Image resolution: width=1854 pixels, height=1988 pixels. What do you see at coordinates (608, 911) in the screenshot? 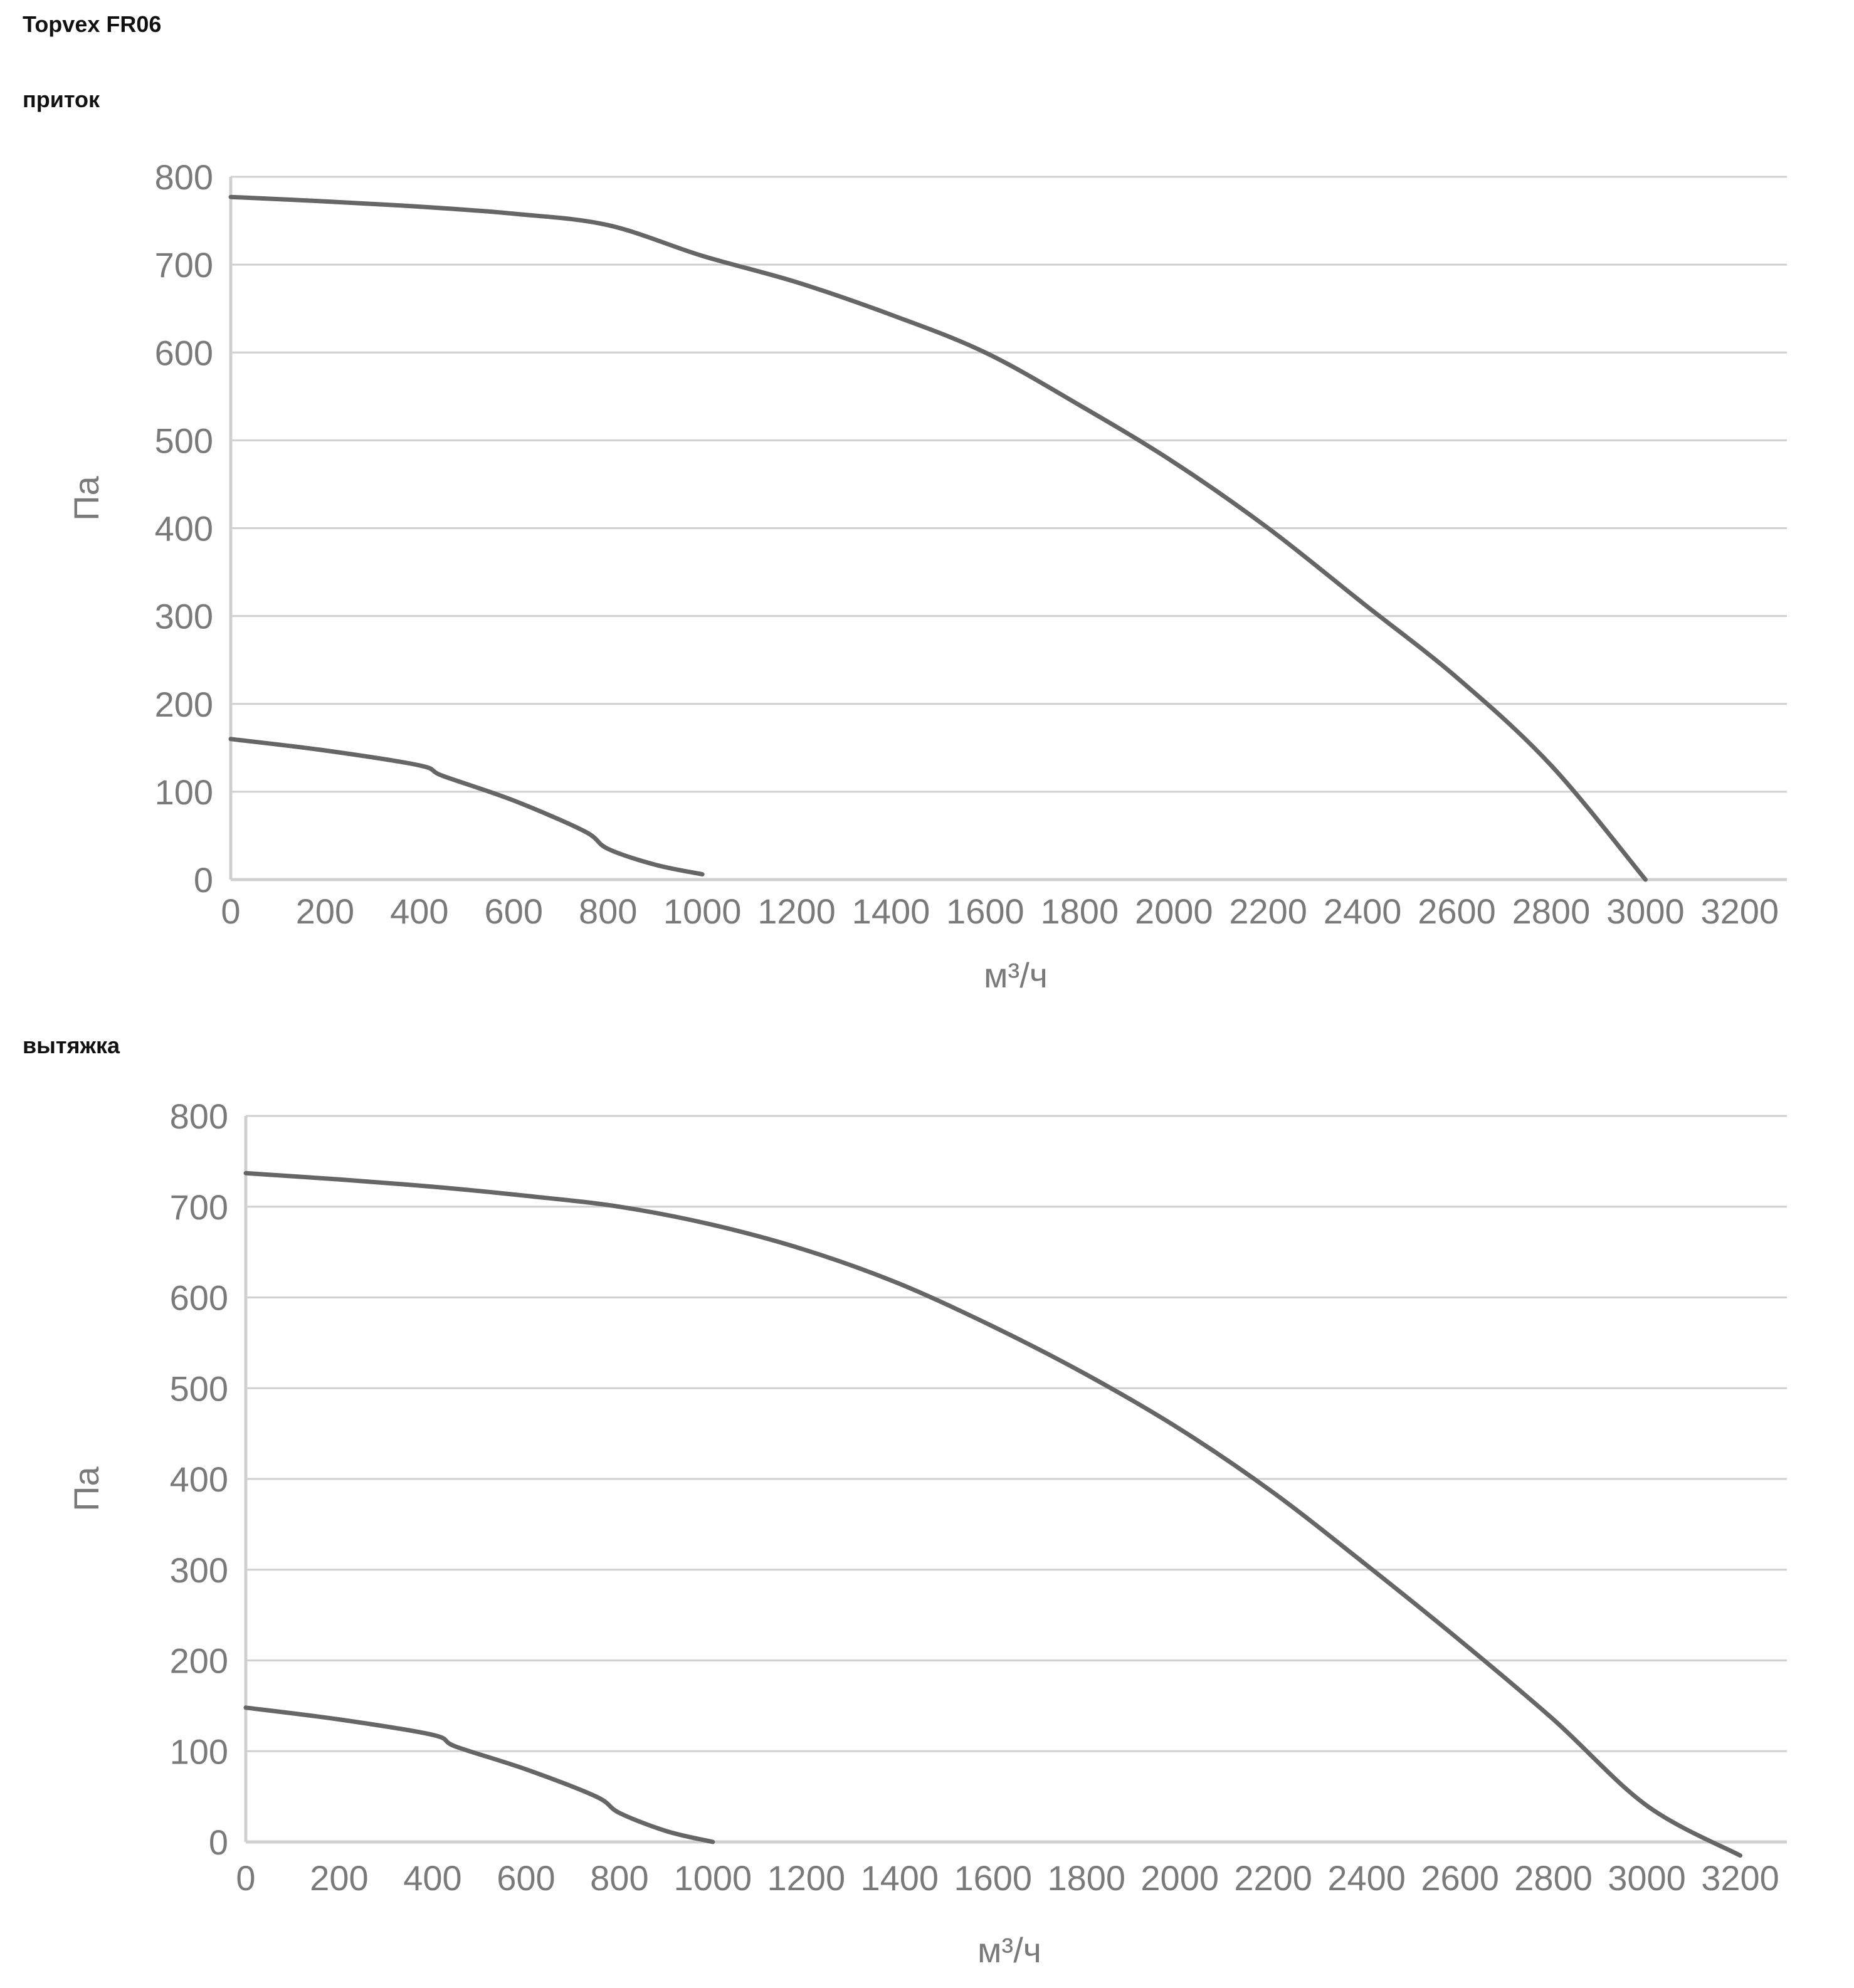
I see `supply-x-tick-800: 800` at bounding box center [608, 911].